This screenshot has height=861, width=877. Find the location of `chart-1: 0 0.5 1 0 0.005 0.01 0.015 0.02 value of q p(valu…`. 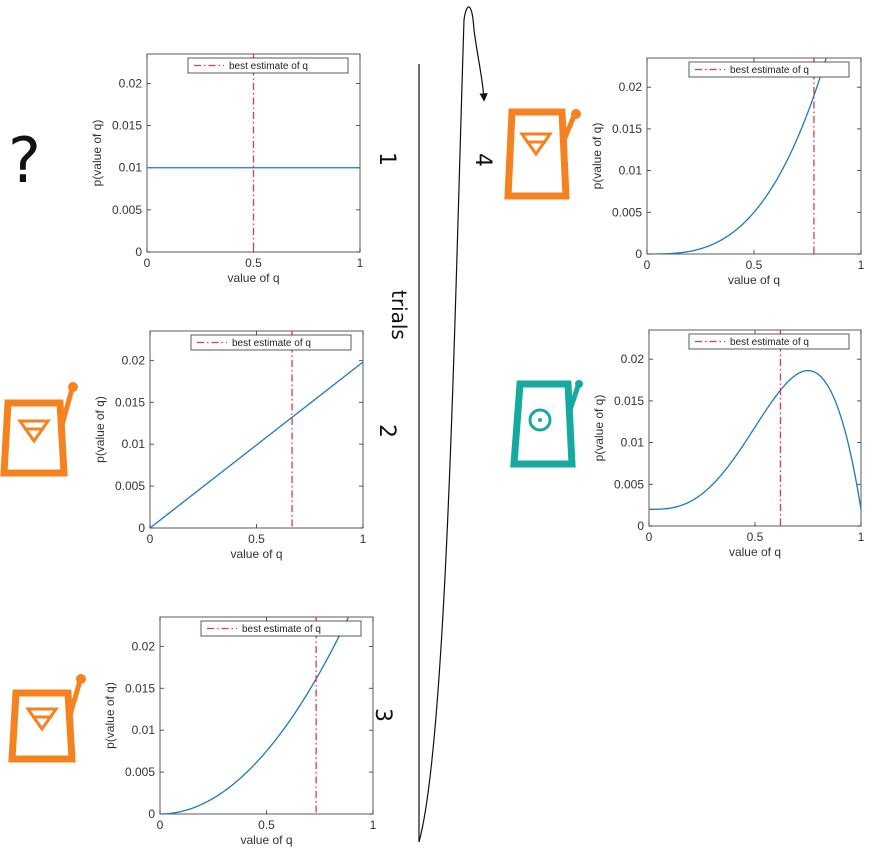

chart-1: 0 0.5 1 0 0.005 0.01 0.015 0.02 value of q p(valu… is located at coordinates (227, 169).